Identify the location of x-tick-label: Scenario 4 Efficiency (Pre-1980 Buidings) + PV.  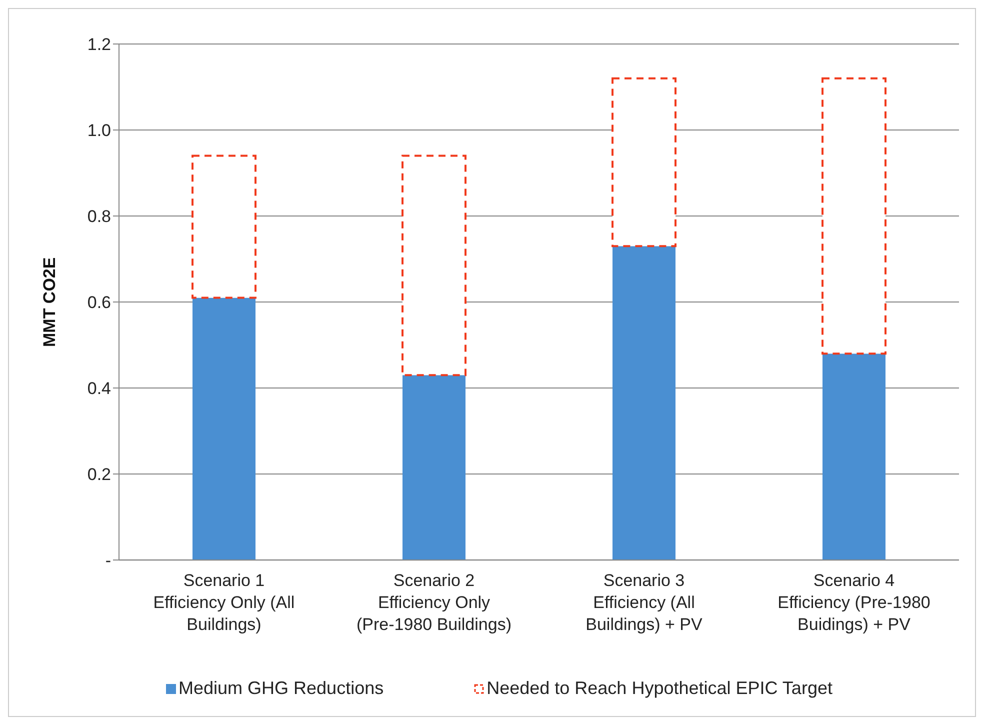
(854, 602).